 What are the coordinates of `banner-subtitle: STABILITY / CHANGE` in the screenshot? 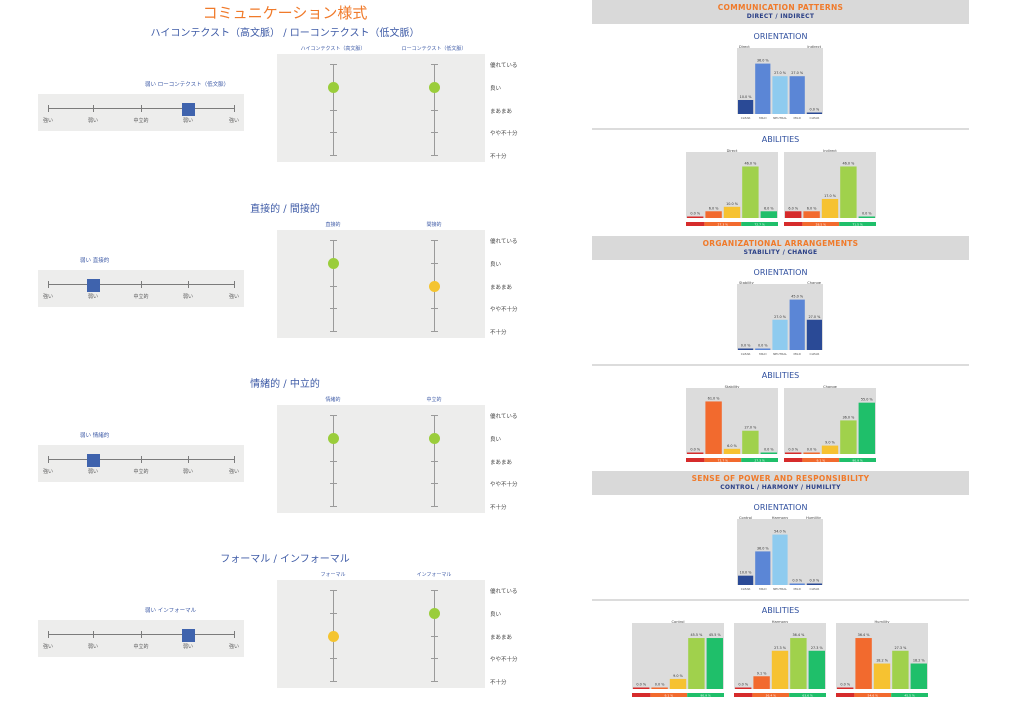 It's located at (780, 252).